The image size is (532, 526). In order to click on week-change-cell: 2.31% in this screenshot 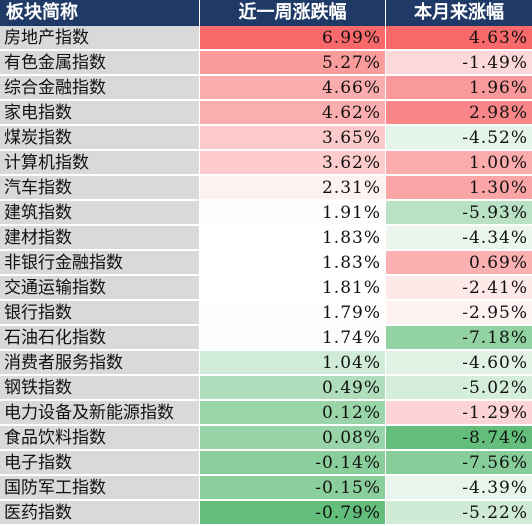, I will do `click(293, 188)`.